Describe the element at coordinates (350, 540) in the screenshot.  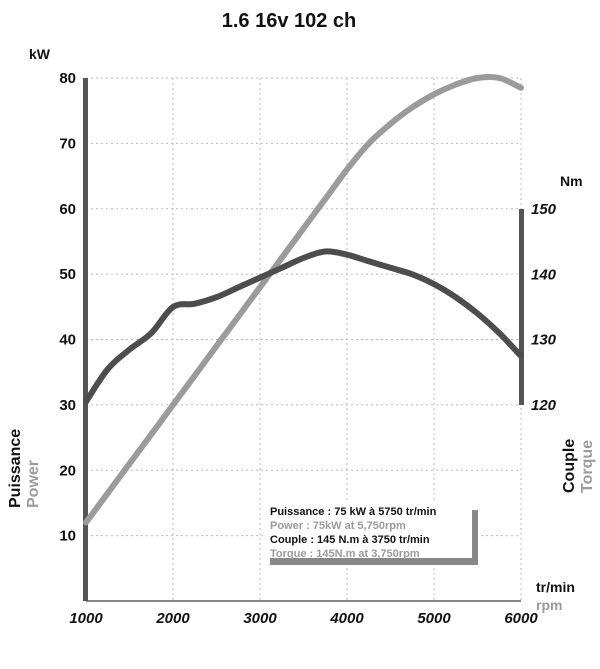
I see `legend-torque-fr: Couple : 145 N.m à 3750 tr/min` at that location.